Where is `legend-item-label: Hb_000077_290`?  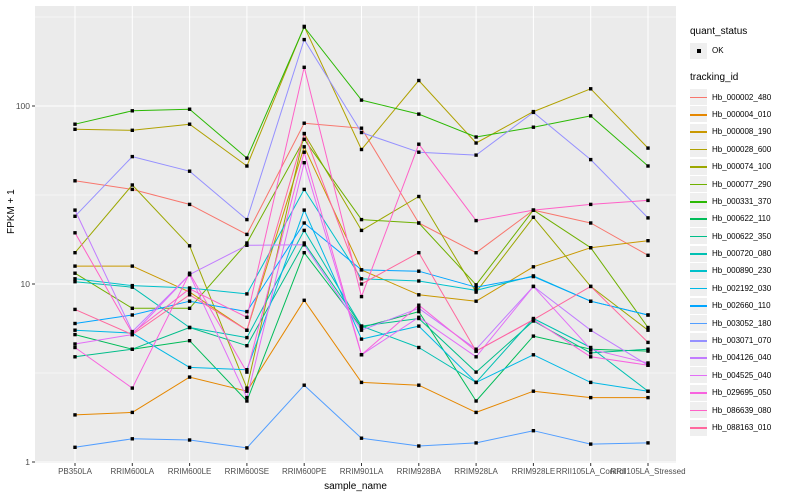 legend-item-label: Hb_000077_290 is located at coordinates (742, 184).